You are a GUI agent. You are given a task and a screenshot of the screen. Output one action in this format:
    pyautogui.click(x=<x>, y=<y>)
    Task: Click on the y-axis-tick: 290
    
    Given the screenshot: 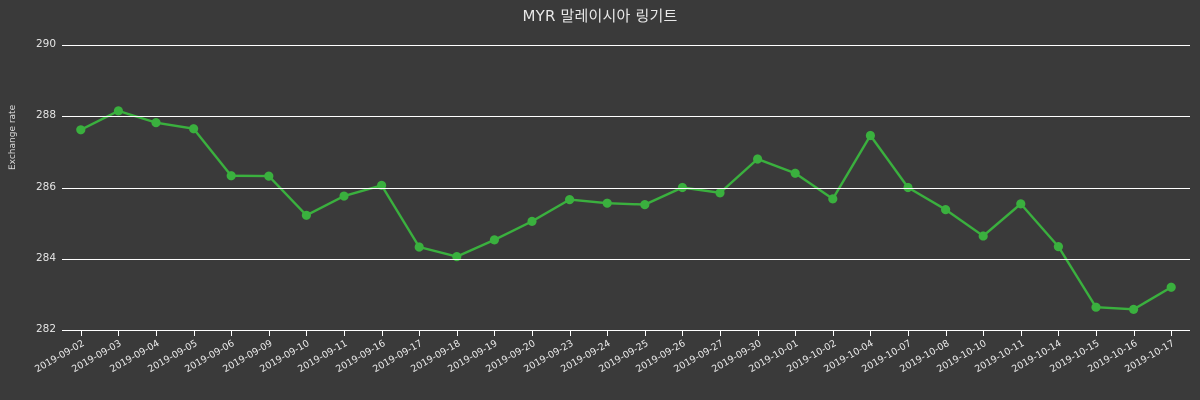 What is the action you would take?
    pyautogui.click(x=28, y=45)
    